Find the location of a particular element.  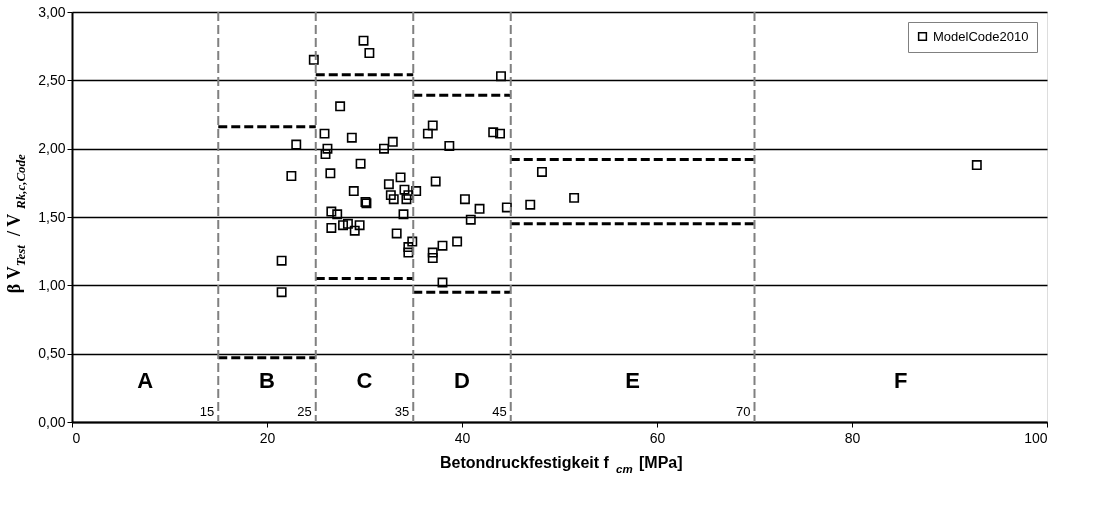

y-tick-label: 1,50 is located at coordinates (52, 216).